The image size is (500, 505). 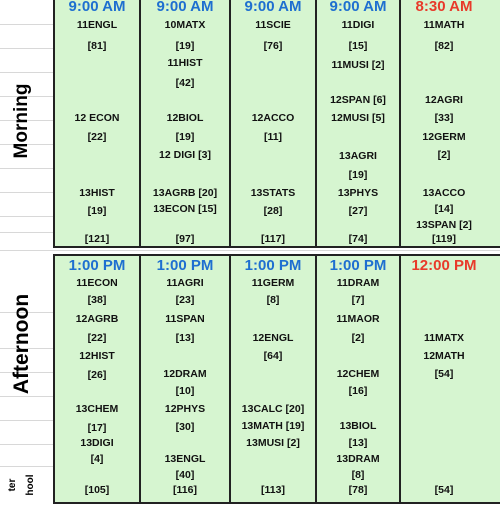 What do you see at coordinates (273, 283) in the screenshot?
I see `class-code: 11GERM` at bounding box center [273, 283].